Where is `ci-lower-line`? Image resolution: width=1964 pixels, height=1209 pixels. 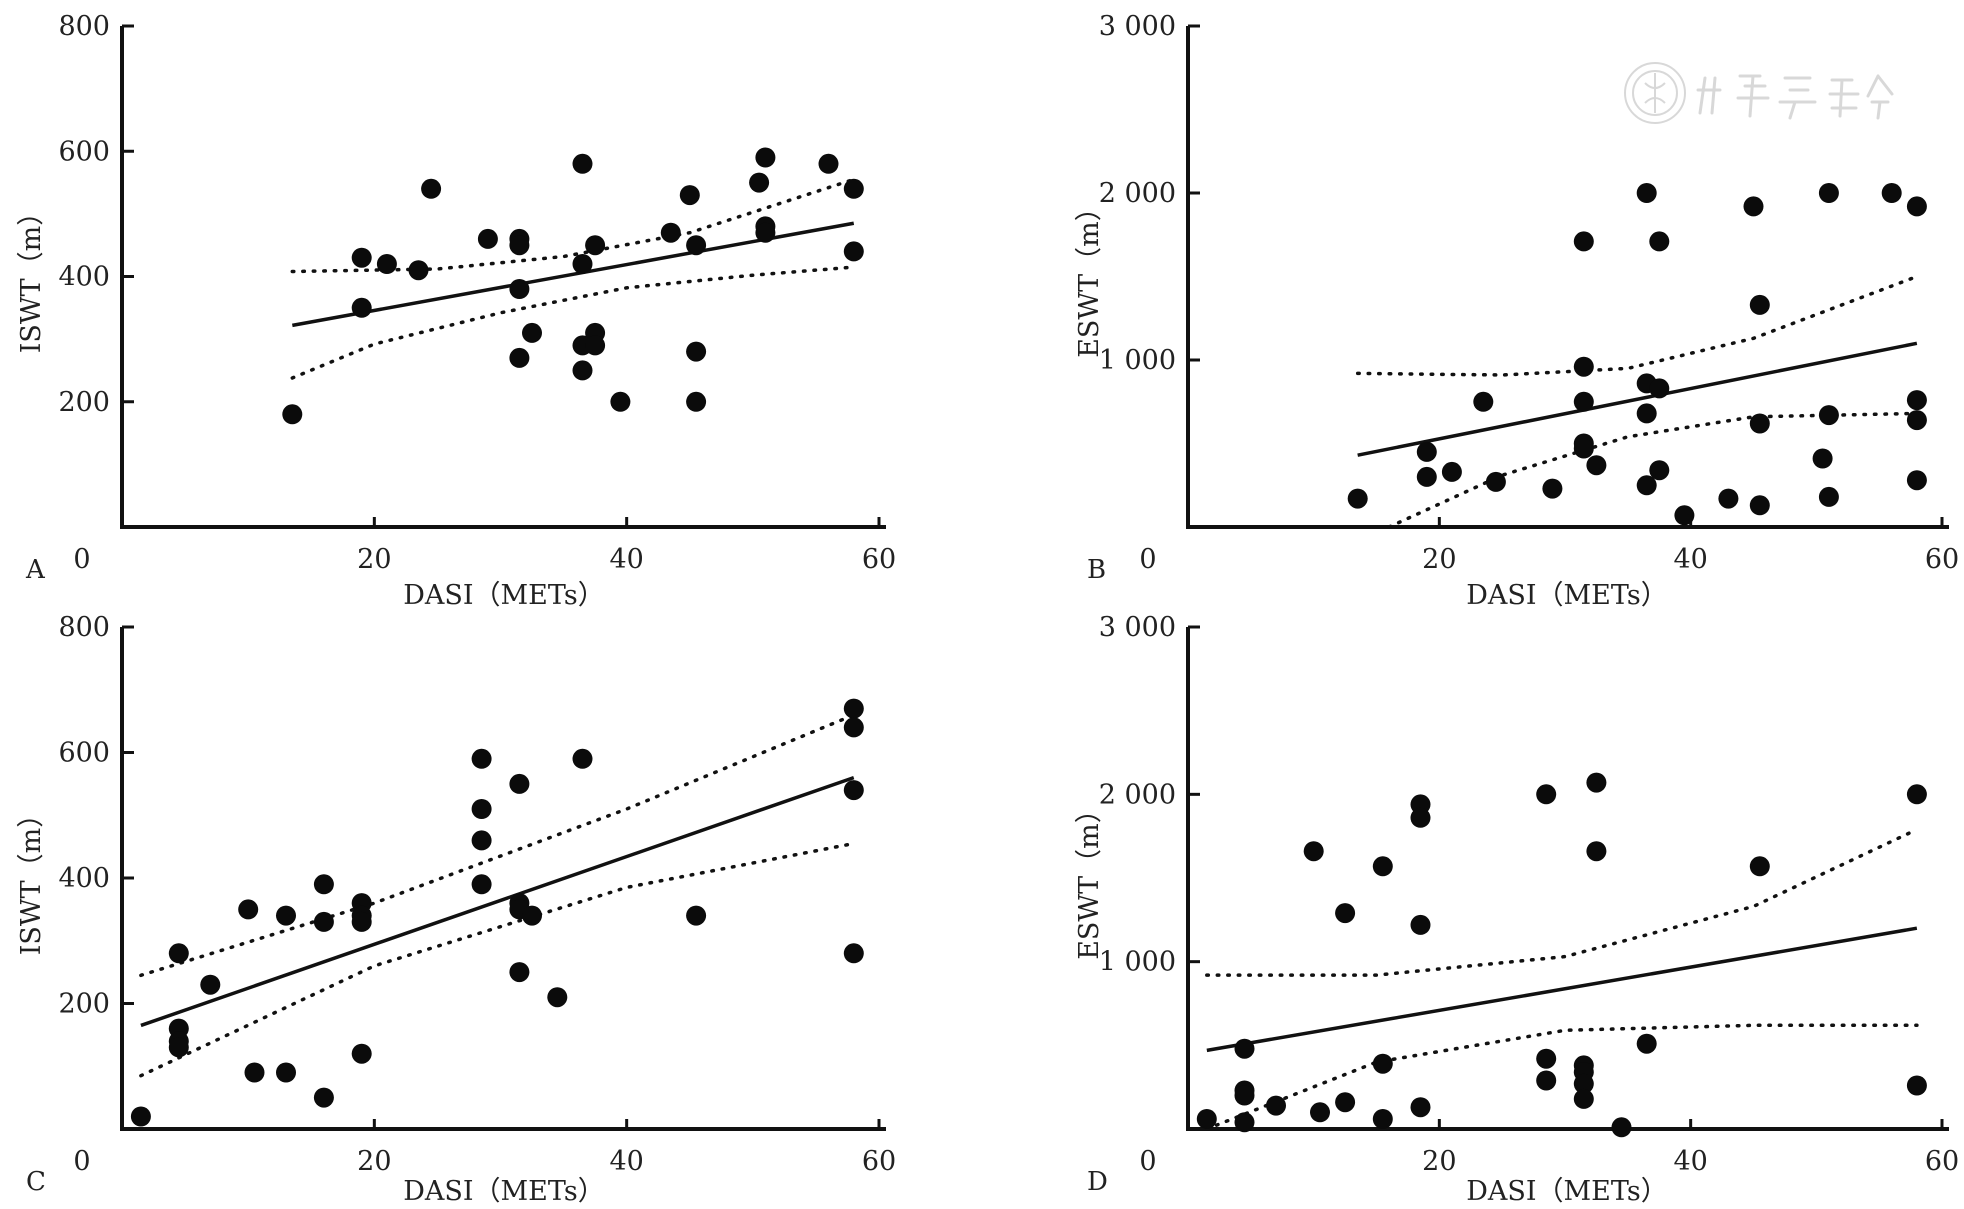 ci-lower-line is located at coordinates (573, 322).